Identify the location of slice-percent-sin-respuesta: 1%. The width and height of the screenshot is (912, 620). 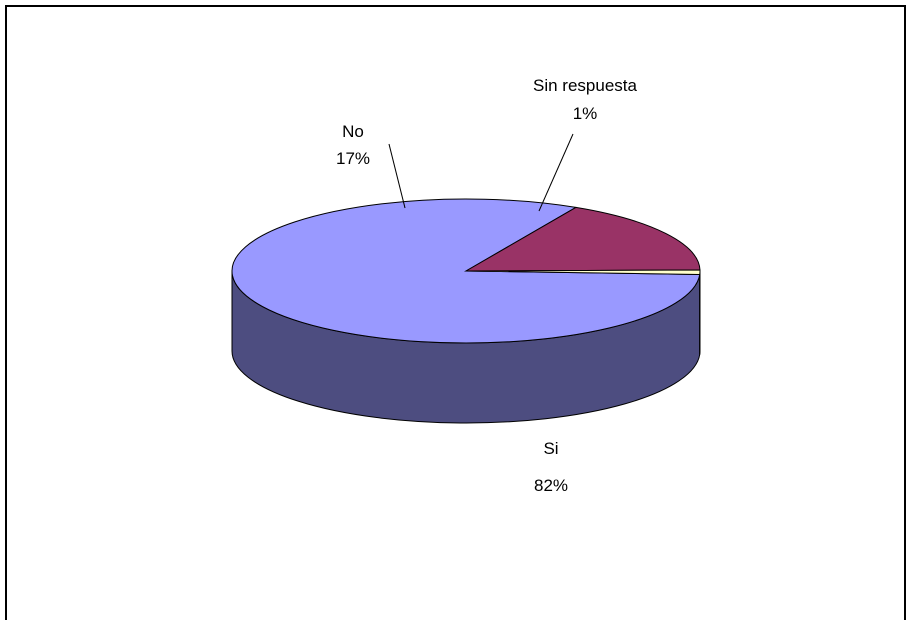
(585, 113).